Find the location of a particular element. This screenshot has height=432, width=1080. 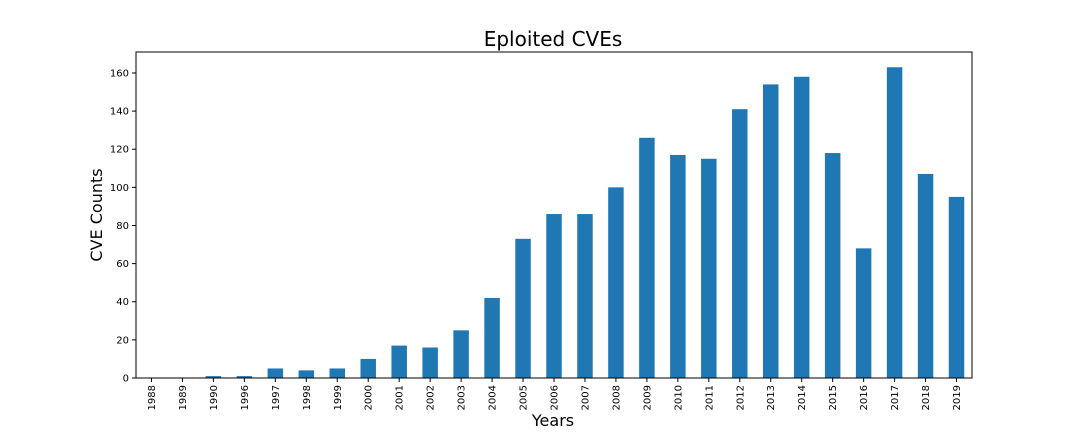

x-tick-label: 2005 is located at coordinates (524, 397).